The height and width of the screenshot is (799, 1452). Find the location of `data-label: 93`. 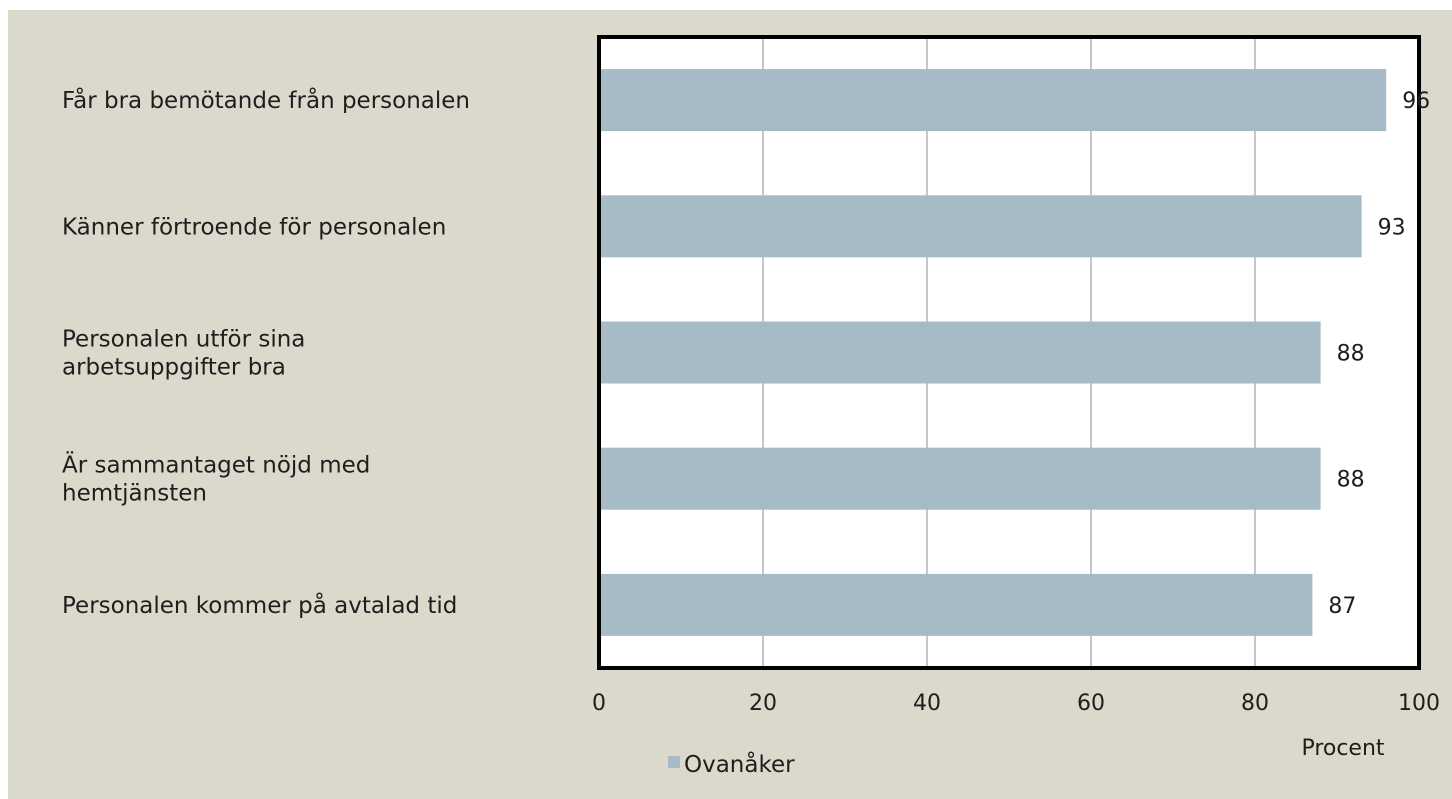

data-label: 93 is located at coordinates (1392, 227).